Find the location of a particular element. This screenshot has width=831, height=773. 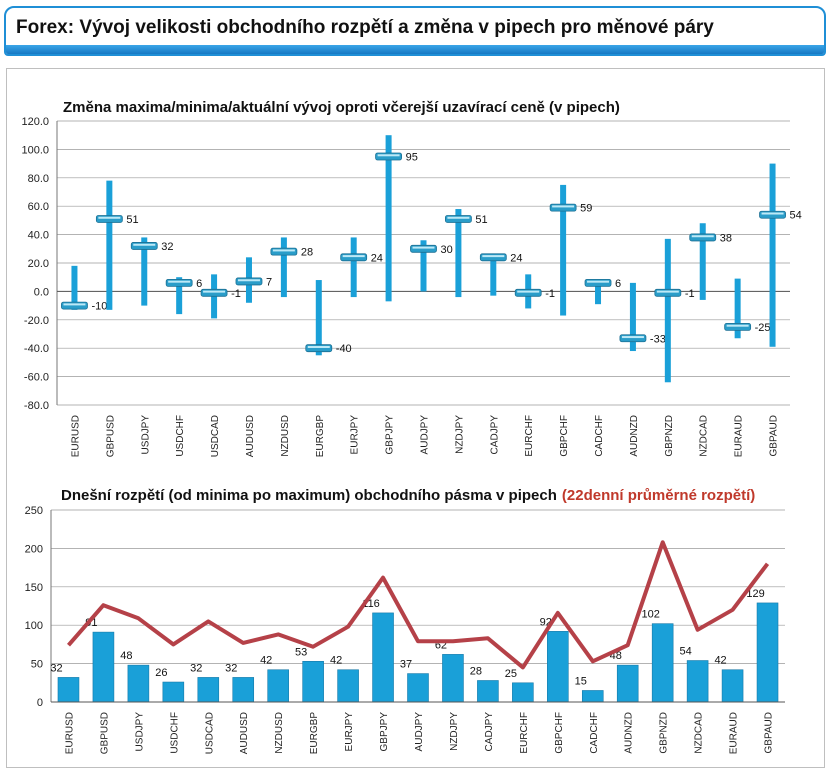

chart1-x-tick-label: USDJPY is located at coordinates (145, 435).